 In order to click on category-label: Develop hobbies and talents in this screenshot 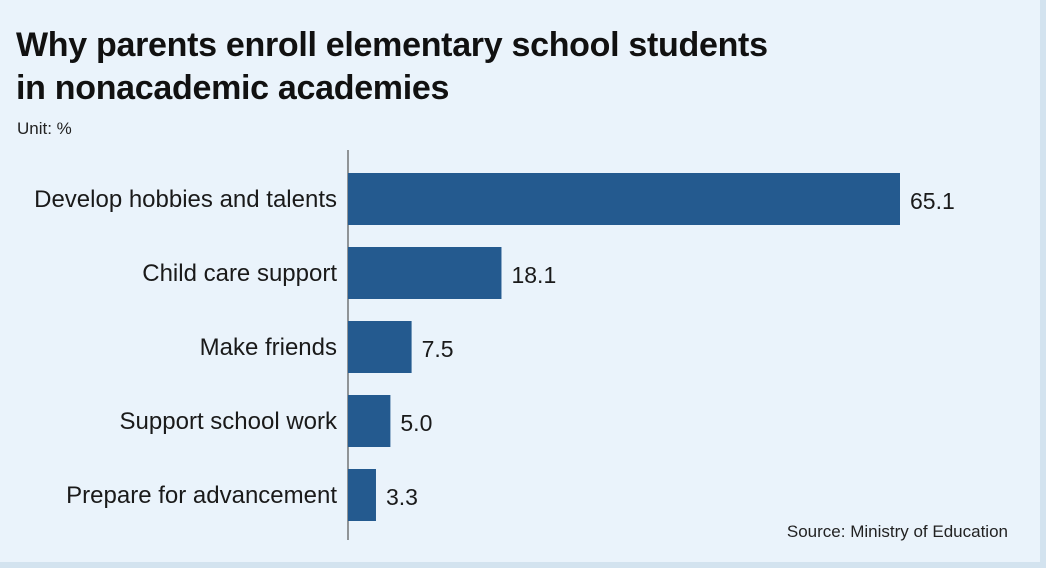, I will do `click(185, 199)`.